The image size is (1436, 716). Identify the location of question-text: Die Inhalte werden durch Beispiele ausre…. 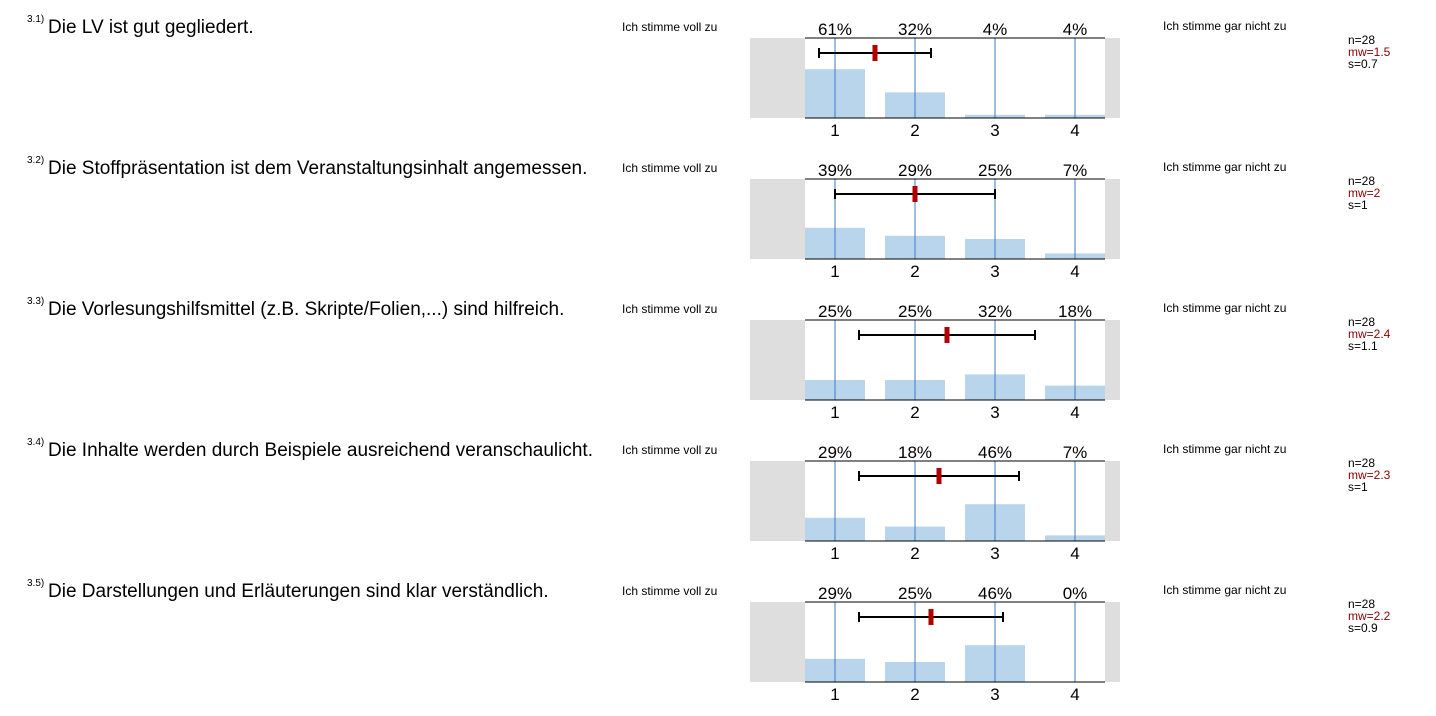
(328, 451).